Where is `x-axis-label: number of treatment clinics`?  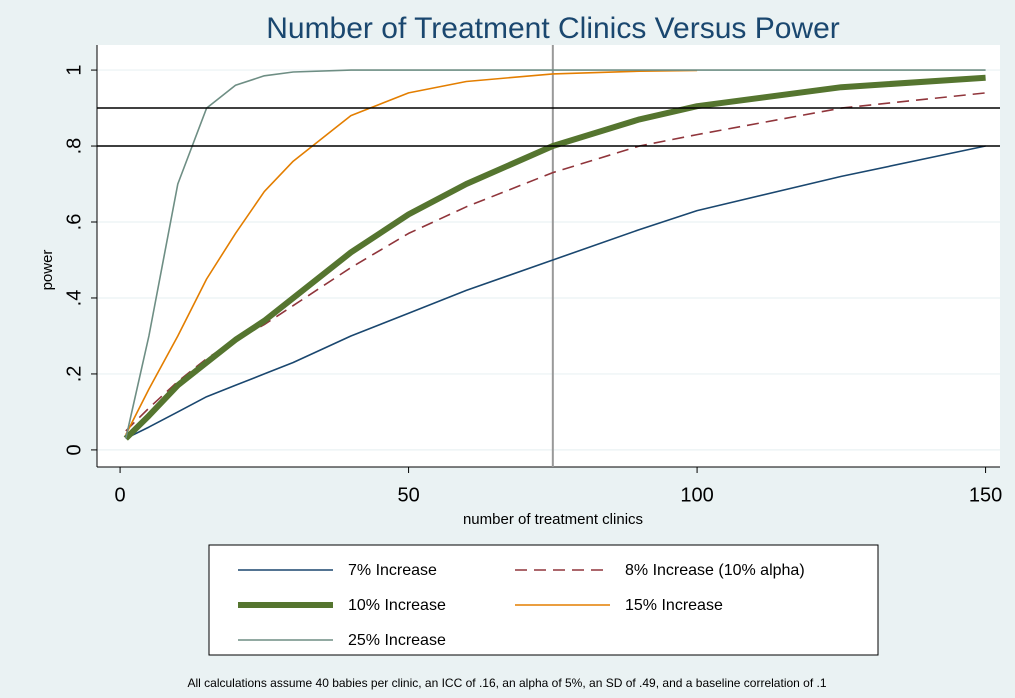 x-axis-label: number of treatment clinics is located at coordinates (553, 519).